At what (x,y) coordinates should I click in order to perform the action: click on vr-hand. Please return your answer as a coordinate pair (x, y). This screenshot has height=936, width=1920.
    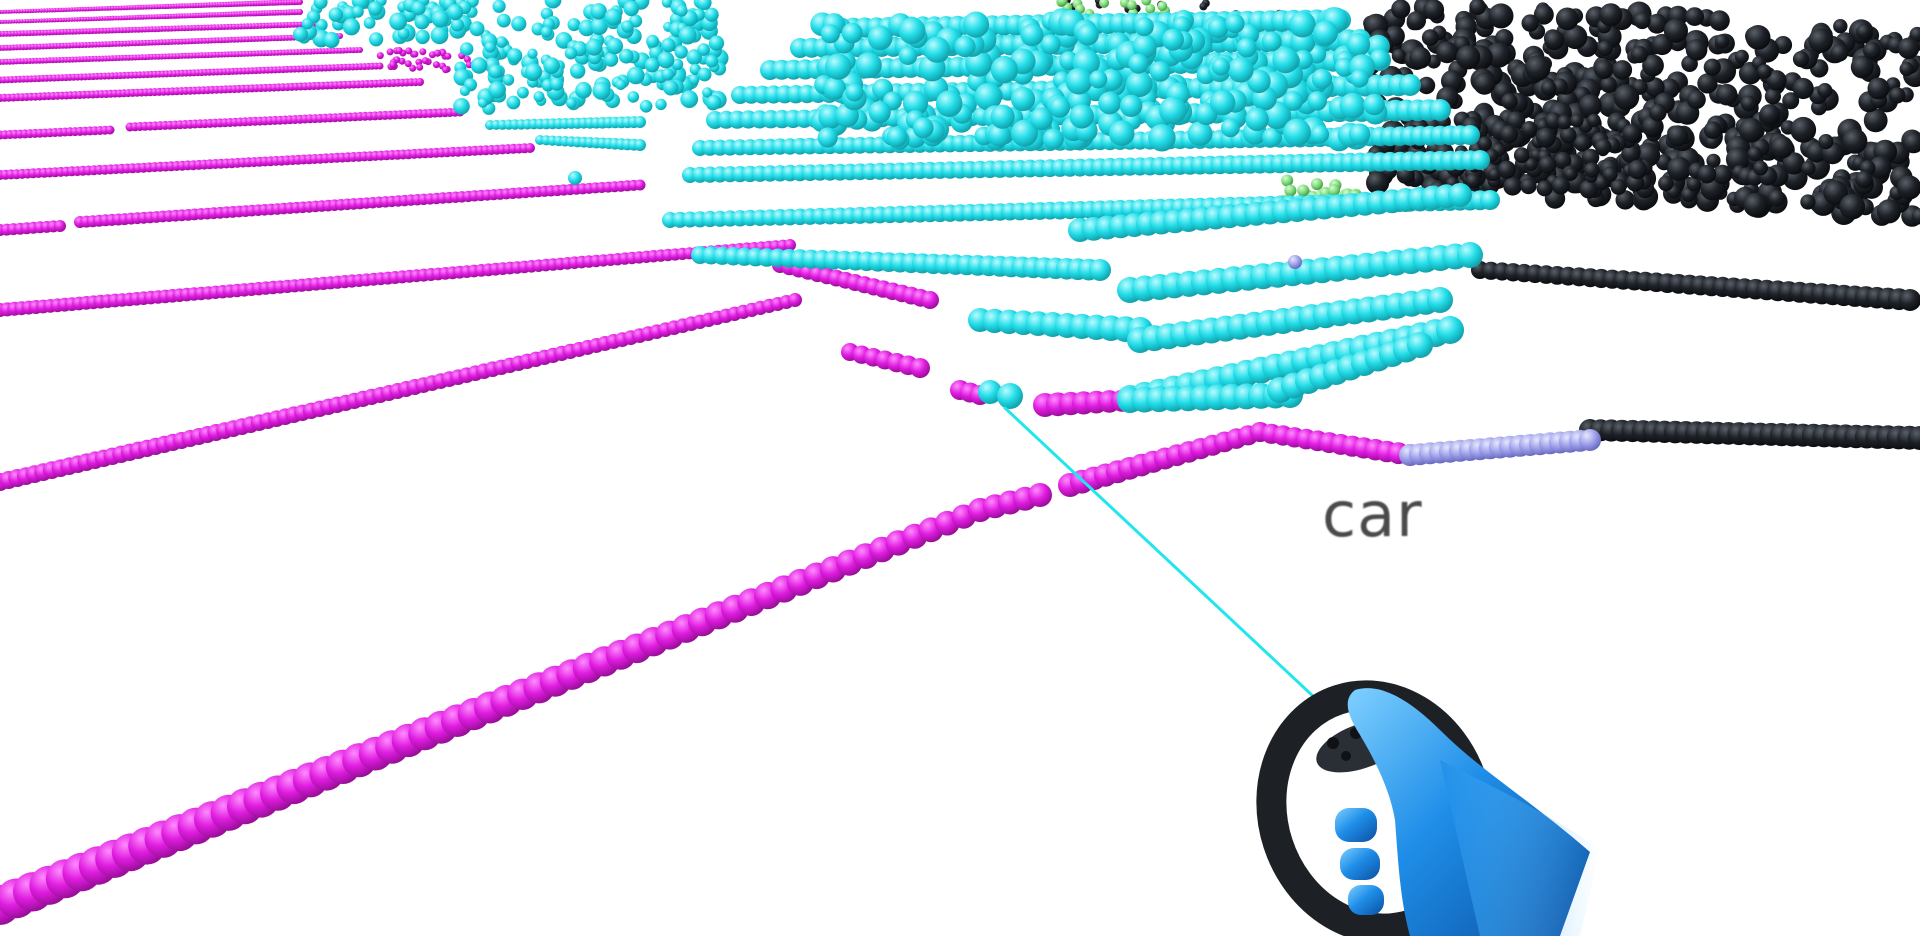
    Looking at the image, I should click on (1467, 812).